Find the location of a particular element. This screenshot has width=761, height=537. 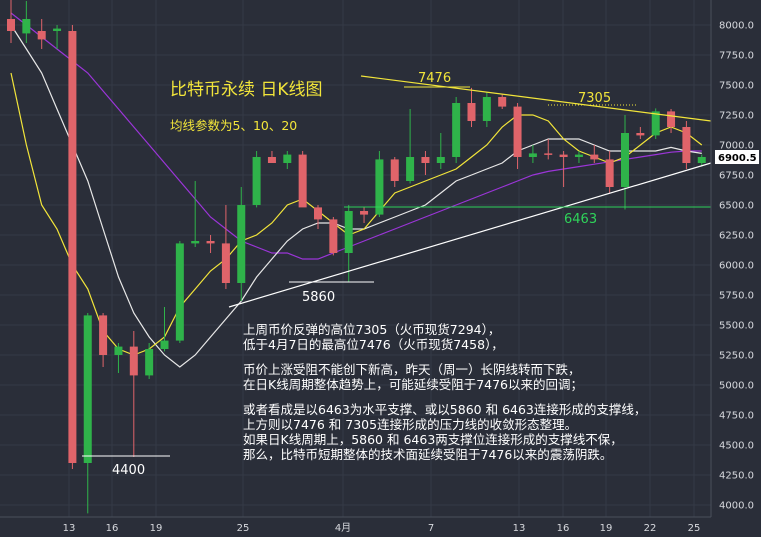

y-tick-label: 5000.0 is located at coordinates (736, 386).